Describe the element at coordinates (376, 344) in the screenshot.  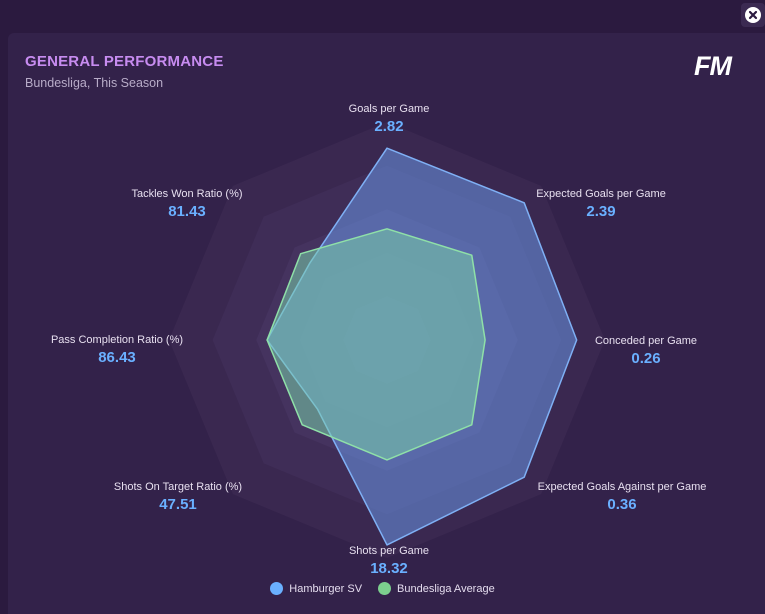
I see `series-polygon-average` at that location.